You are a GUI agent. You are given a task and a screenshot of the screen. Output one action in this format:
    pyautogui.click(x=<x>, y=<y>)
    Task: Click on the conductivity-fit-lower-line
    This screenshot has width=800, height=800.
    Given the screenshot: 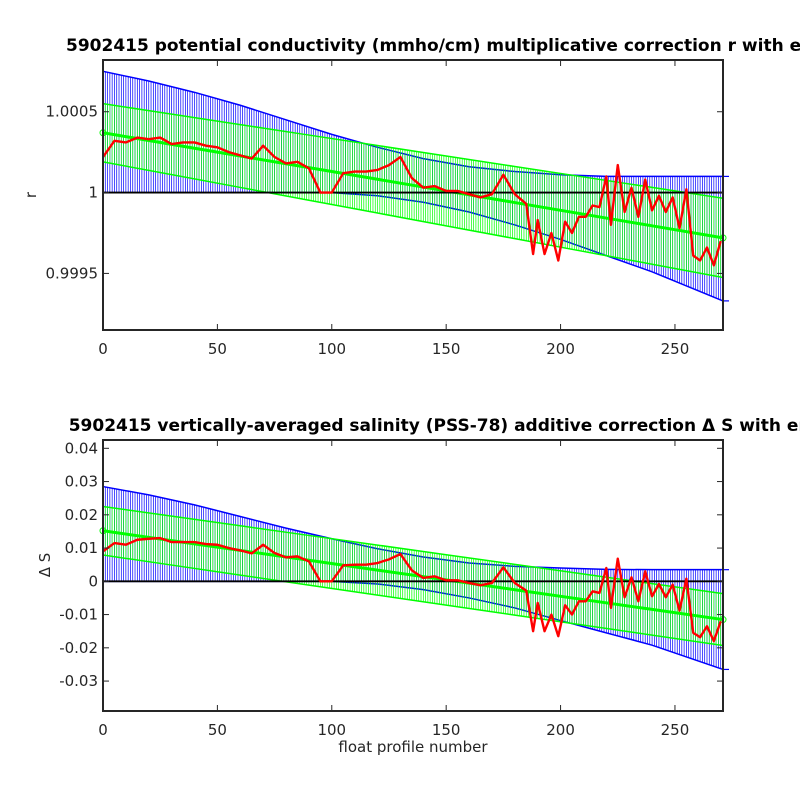 What is the action you would take?
    pyautogui.click(x=413, y=220)
    